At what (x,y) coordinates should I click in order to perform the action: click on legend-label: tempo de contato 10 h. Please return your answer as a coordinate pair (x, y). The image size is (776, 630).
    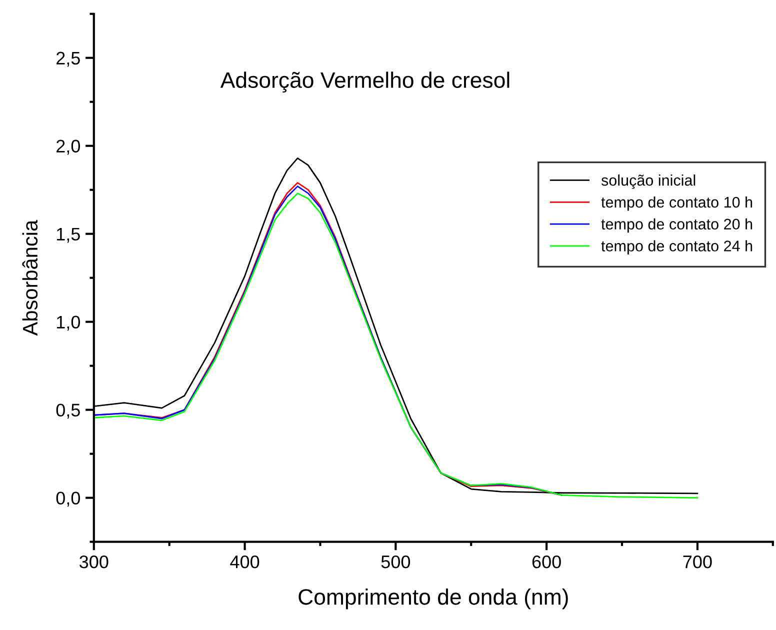
    Looking at the image, I should click on (676, 203).